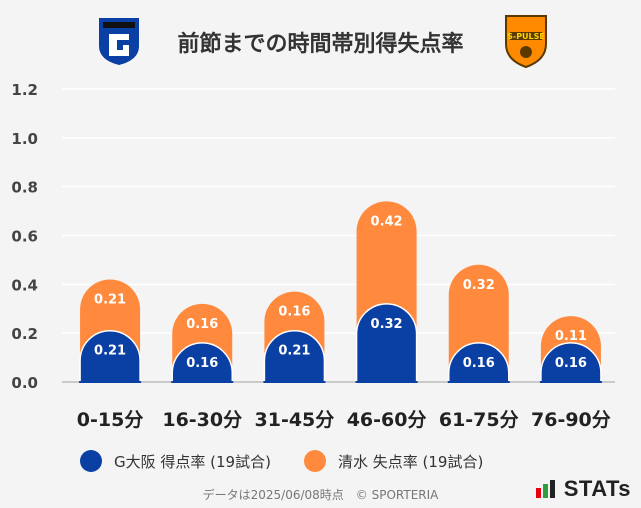 The width and height of the screenshot is (641, 508). What do you see at coordinates (24, 139) in the screenshot?
I see `y-tick-label: 1.0` at bounding box center [24, 139].